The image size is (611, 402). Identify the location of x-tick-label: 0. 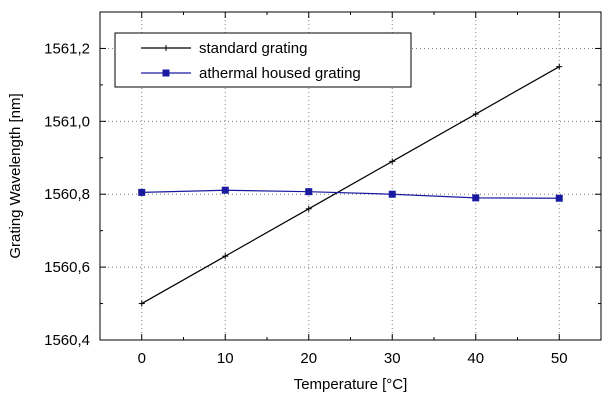
(142, 358).